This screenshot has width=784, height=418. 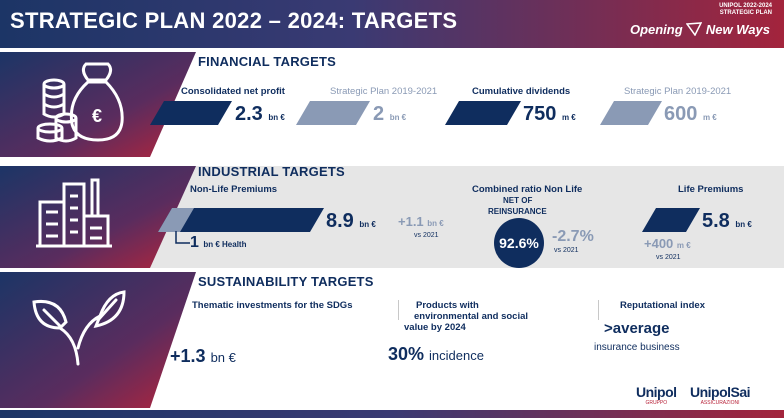 I want to click on plan-brand-line1: UNIPOL 2022-2024, so click(x=745, y=6).